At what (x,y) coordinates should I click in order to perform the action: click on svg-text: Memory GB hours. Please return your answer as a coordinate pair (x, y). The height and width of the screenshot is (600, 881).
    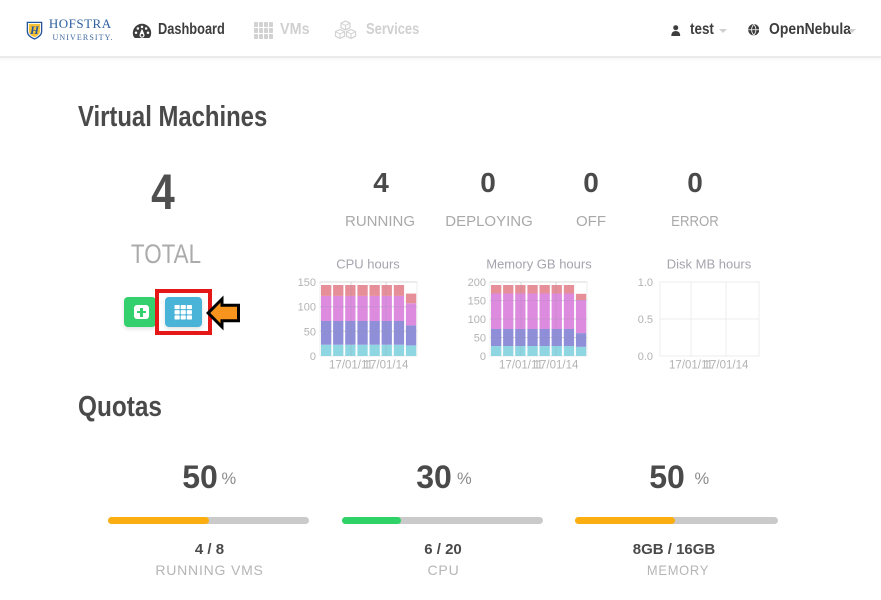
    Looking at the image, I should click on (539, 264).